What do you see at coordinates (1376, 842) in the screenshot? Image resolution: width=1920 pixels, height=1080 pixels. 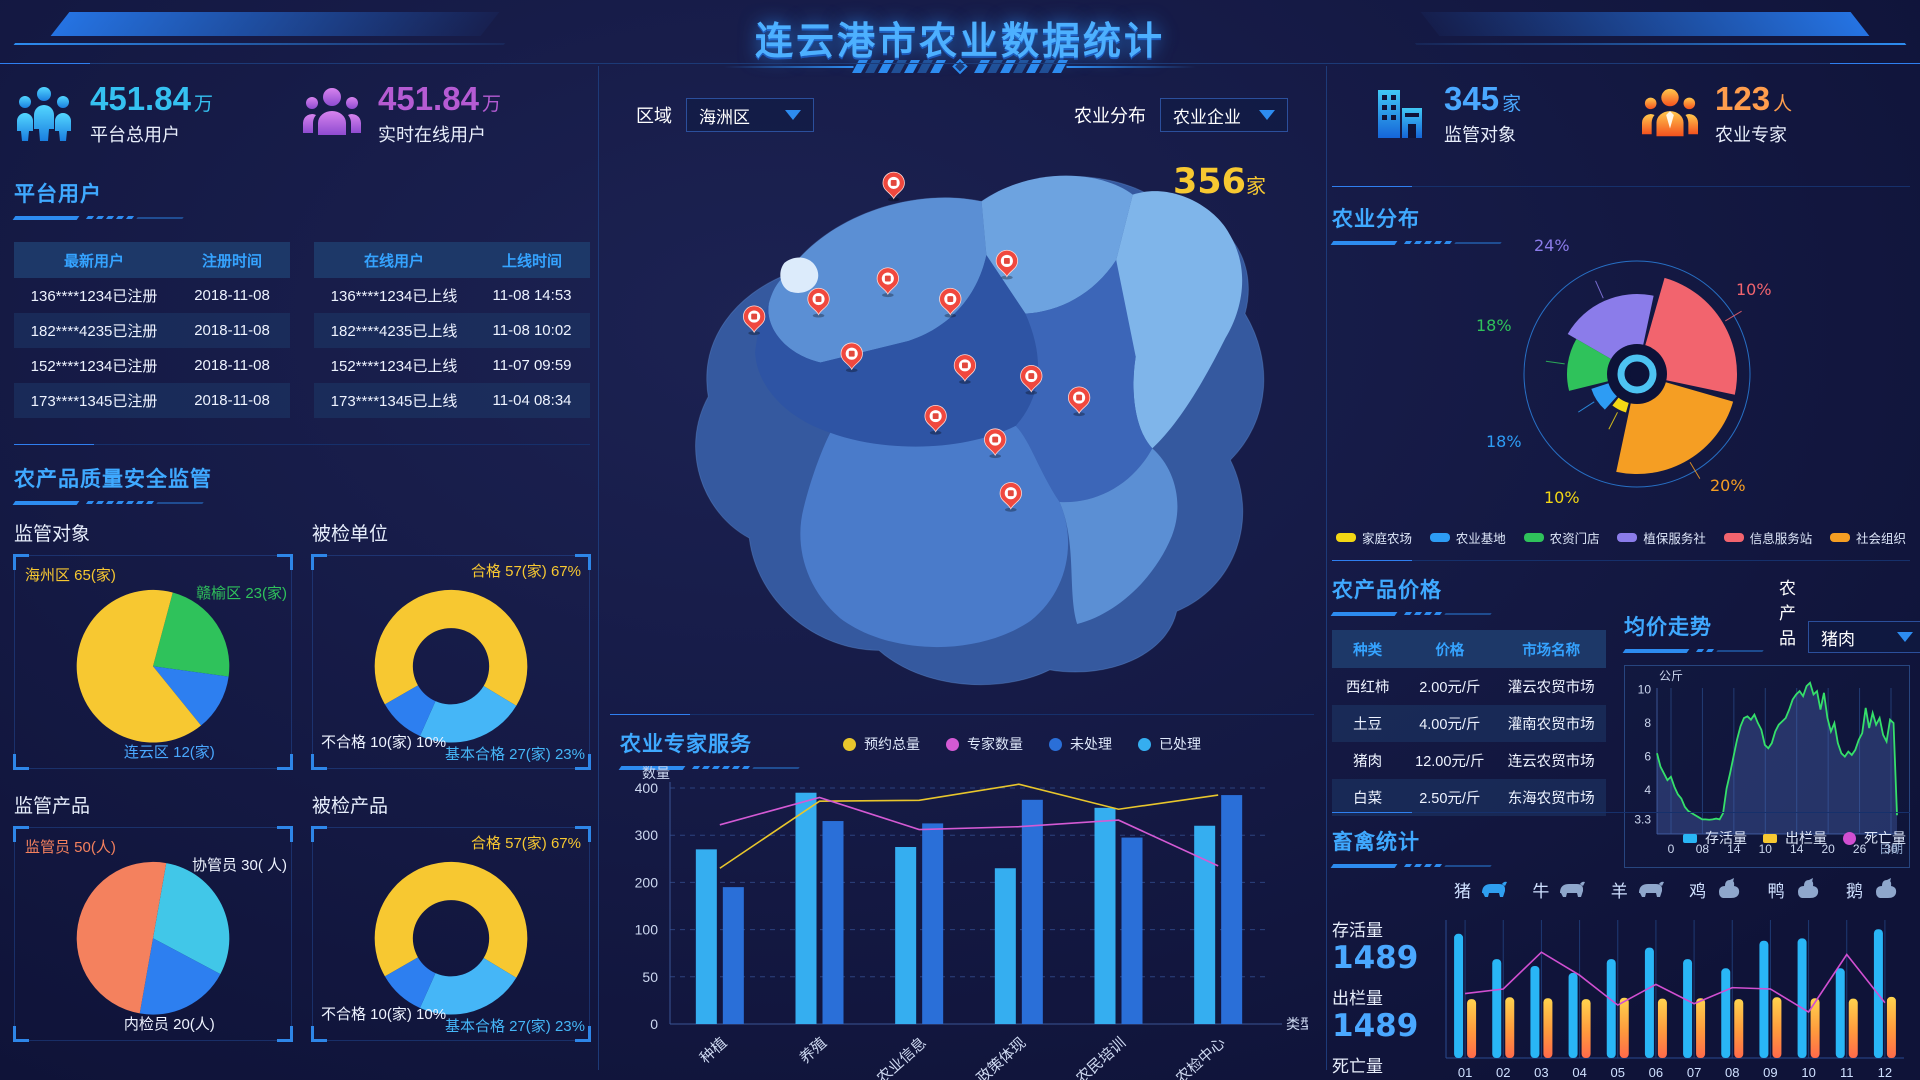 I see `section-title-livestock: 畜禽统计` at bounding box center [1376, 842].